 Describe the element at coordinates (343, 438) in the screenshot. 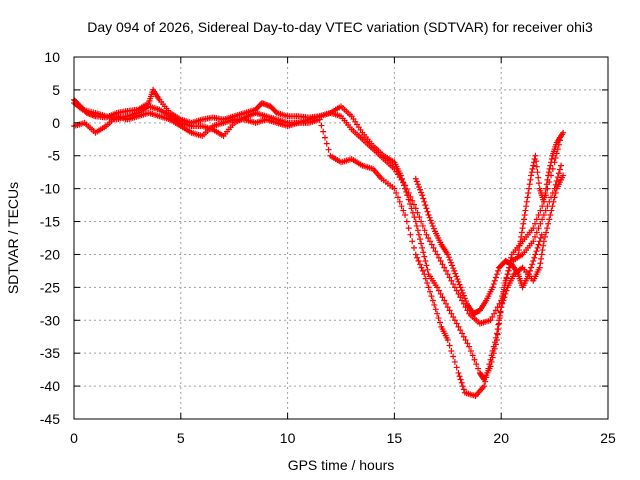

I see `x-tick-labels: 0 5 10 15 20 25` at that location.